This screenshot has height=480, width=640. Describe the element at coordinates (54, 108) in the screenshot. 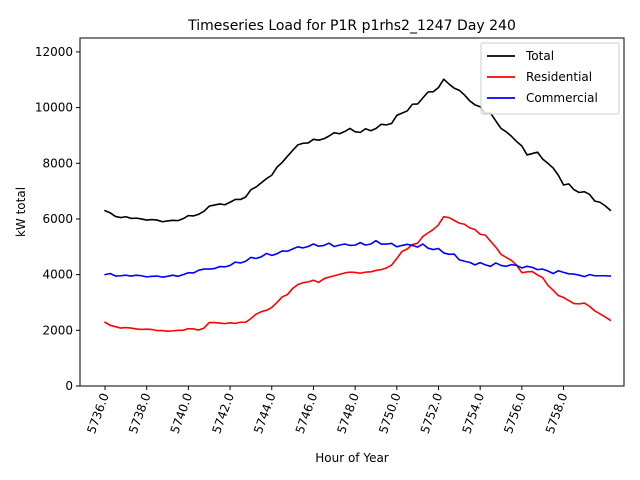

I see `y-tick-label: 10000` at that location.